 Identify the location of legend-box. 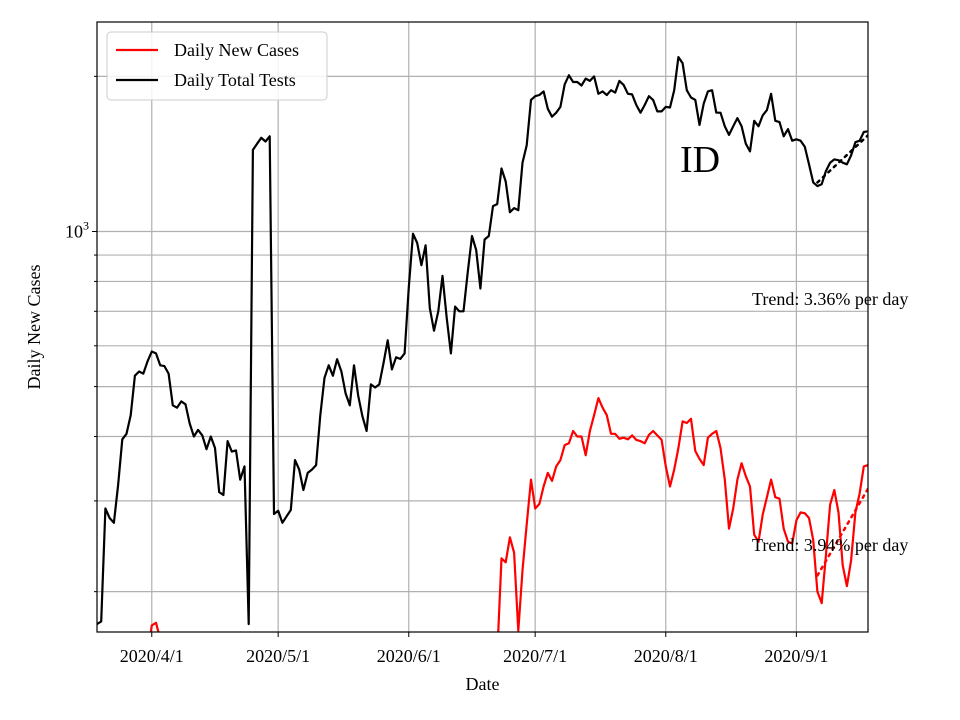
(217, 66).